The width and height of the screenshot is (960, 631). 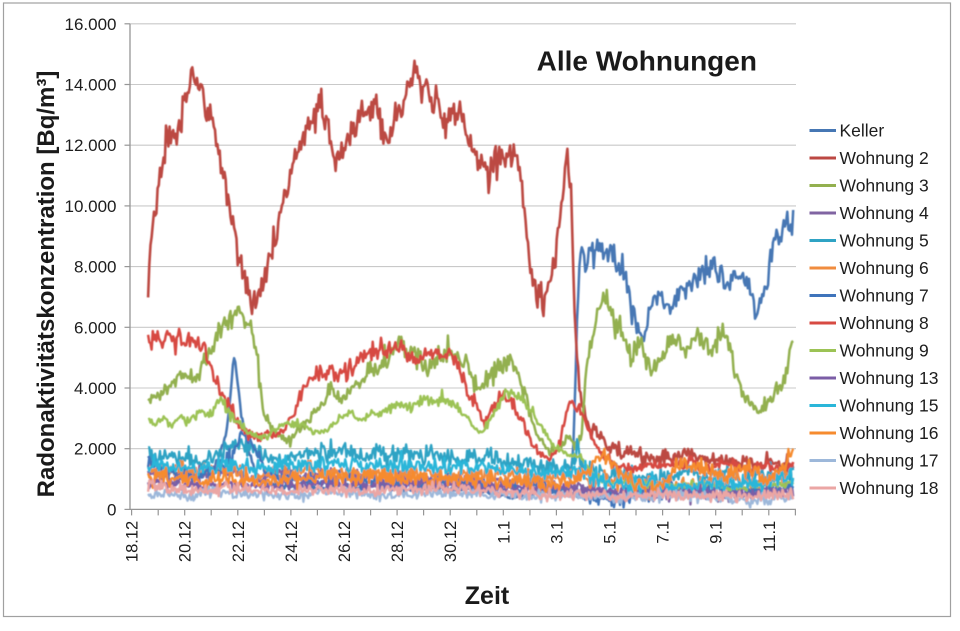 I want to click on svg-text: Wohnung 5, so click(x=884, y=241).